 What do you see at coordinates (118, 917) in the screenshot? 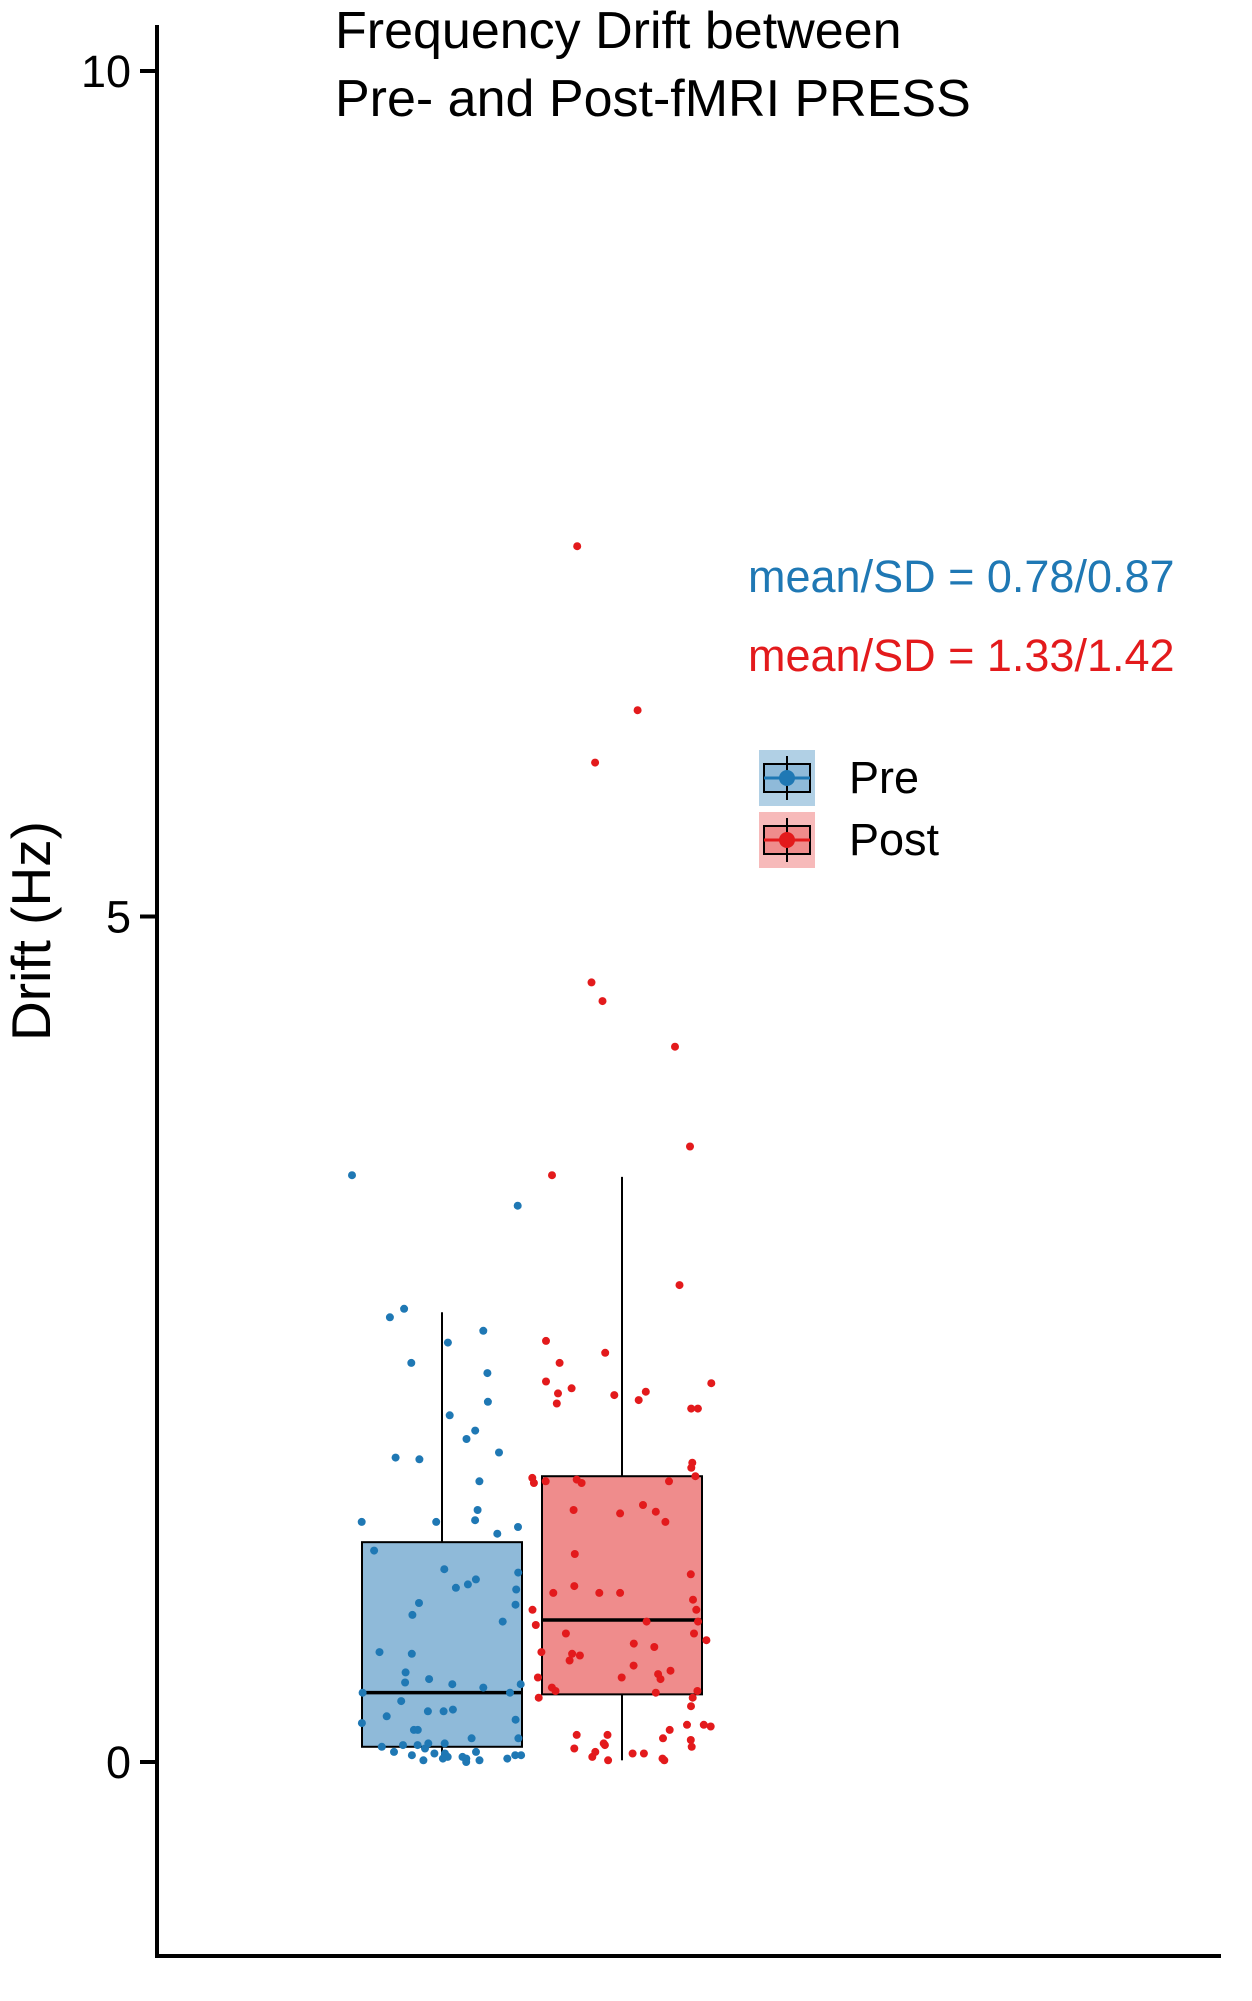
I see `y-tick-label: 5` at bounding box center [118, 917].